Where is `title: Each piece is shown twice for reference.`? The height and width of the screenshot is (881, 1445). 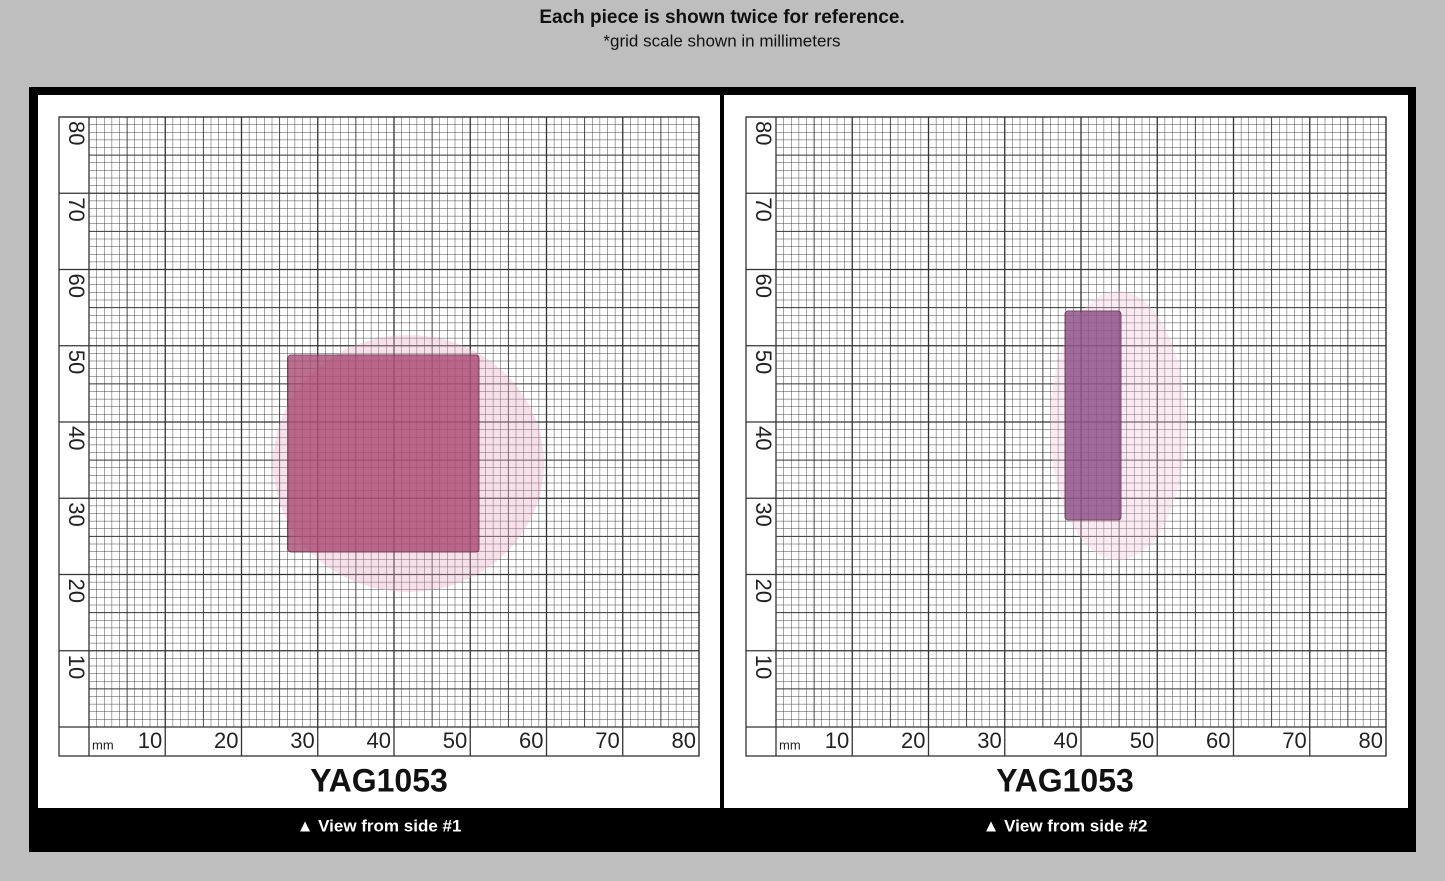 title: Each piece is shown twice for reference. is located at coordinates (721, 17).